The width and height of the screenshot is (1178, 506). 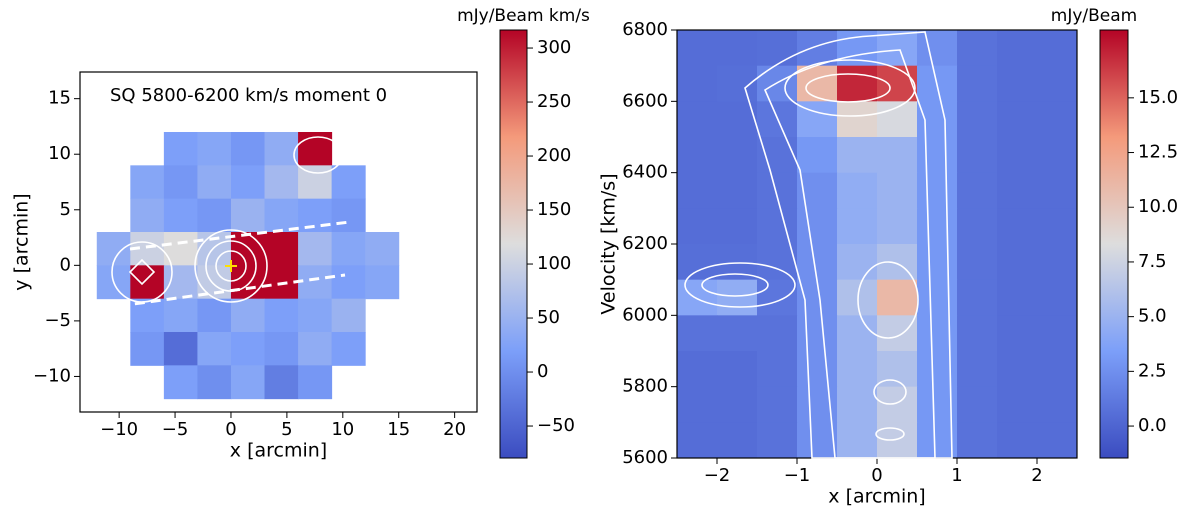 I want to click on colorbar-tick-label: 100, so click(x=554, y=263).